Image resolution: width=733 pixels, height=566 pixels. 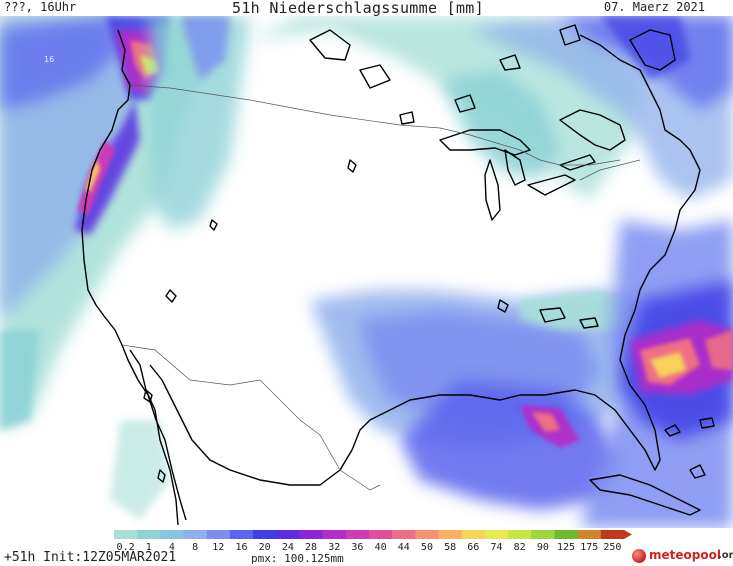 What do you see at coordinates (90, 557) in the screenshot?
I see `run-info-label: +51h Init:12Z05MAR2021` at bounding box center [90, 557].